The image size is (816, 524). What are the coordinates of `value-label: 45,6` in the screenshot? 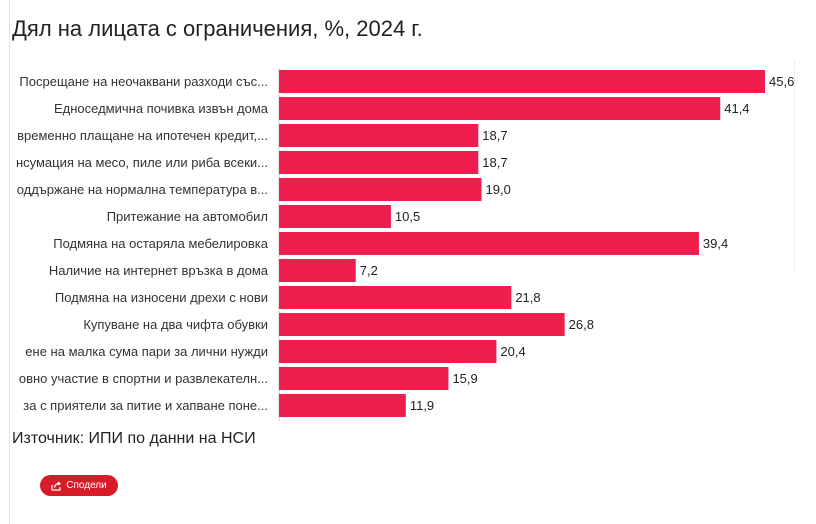 It's located at (781, 81).